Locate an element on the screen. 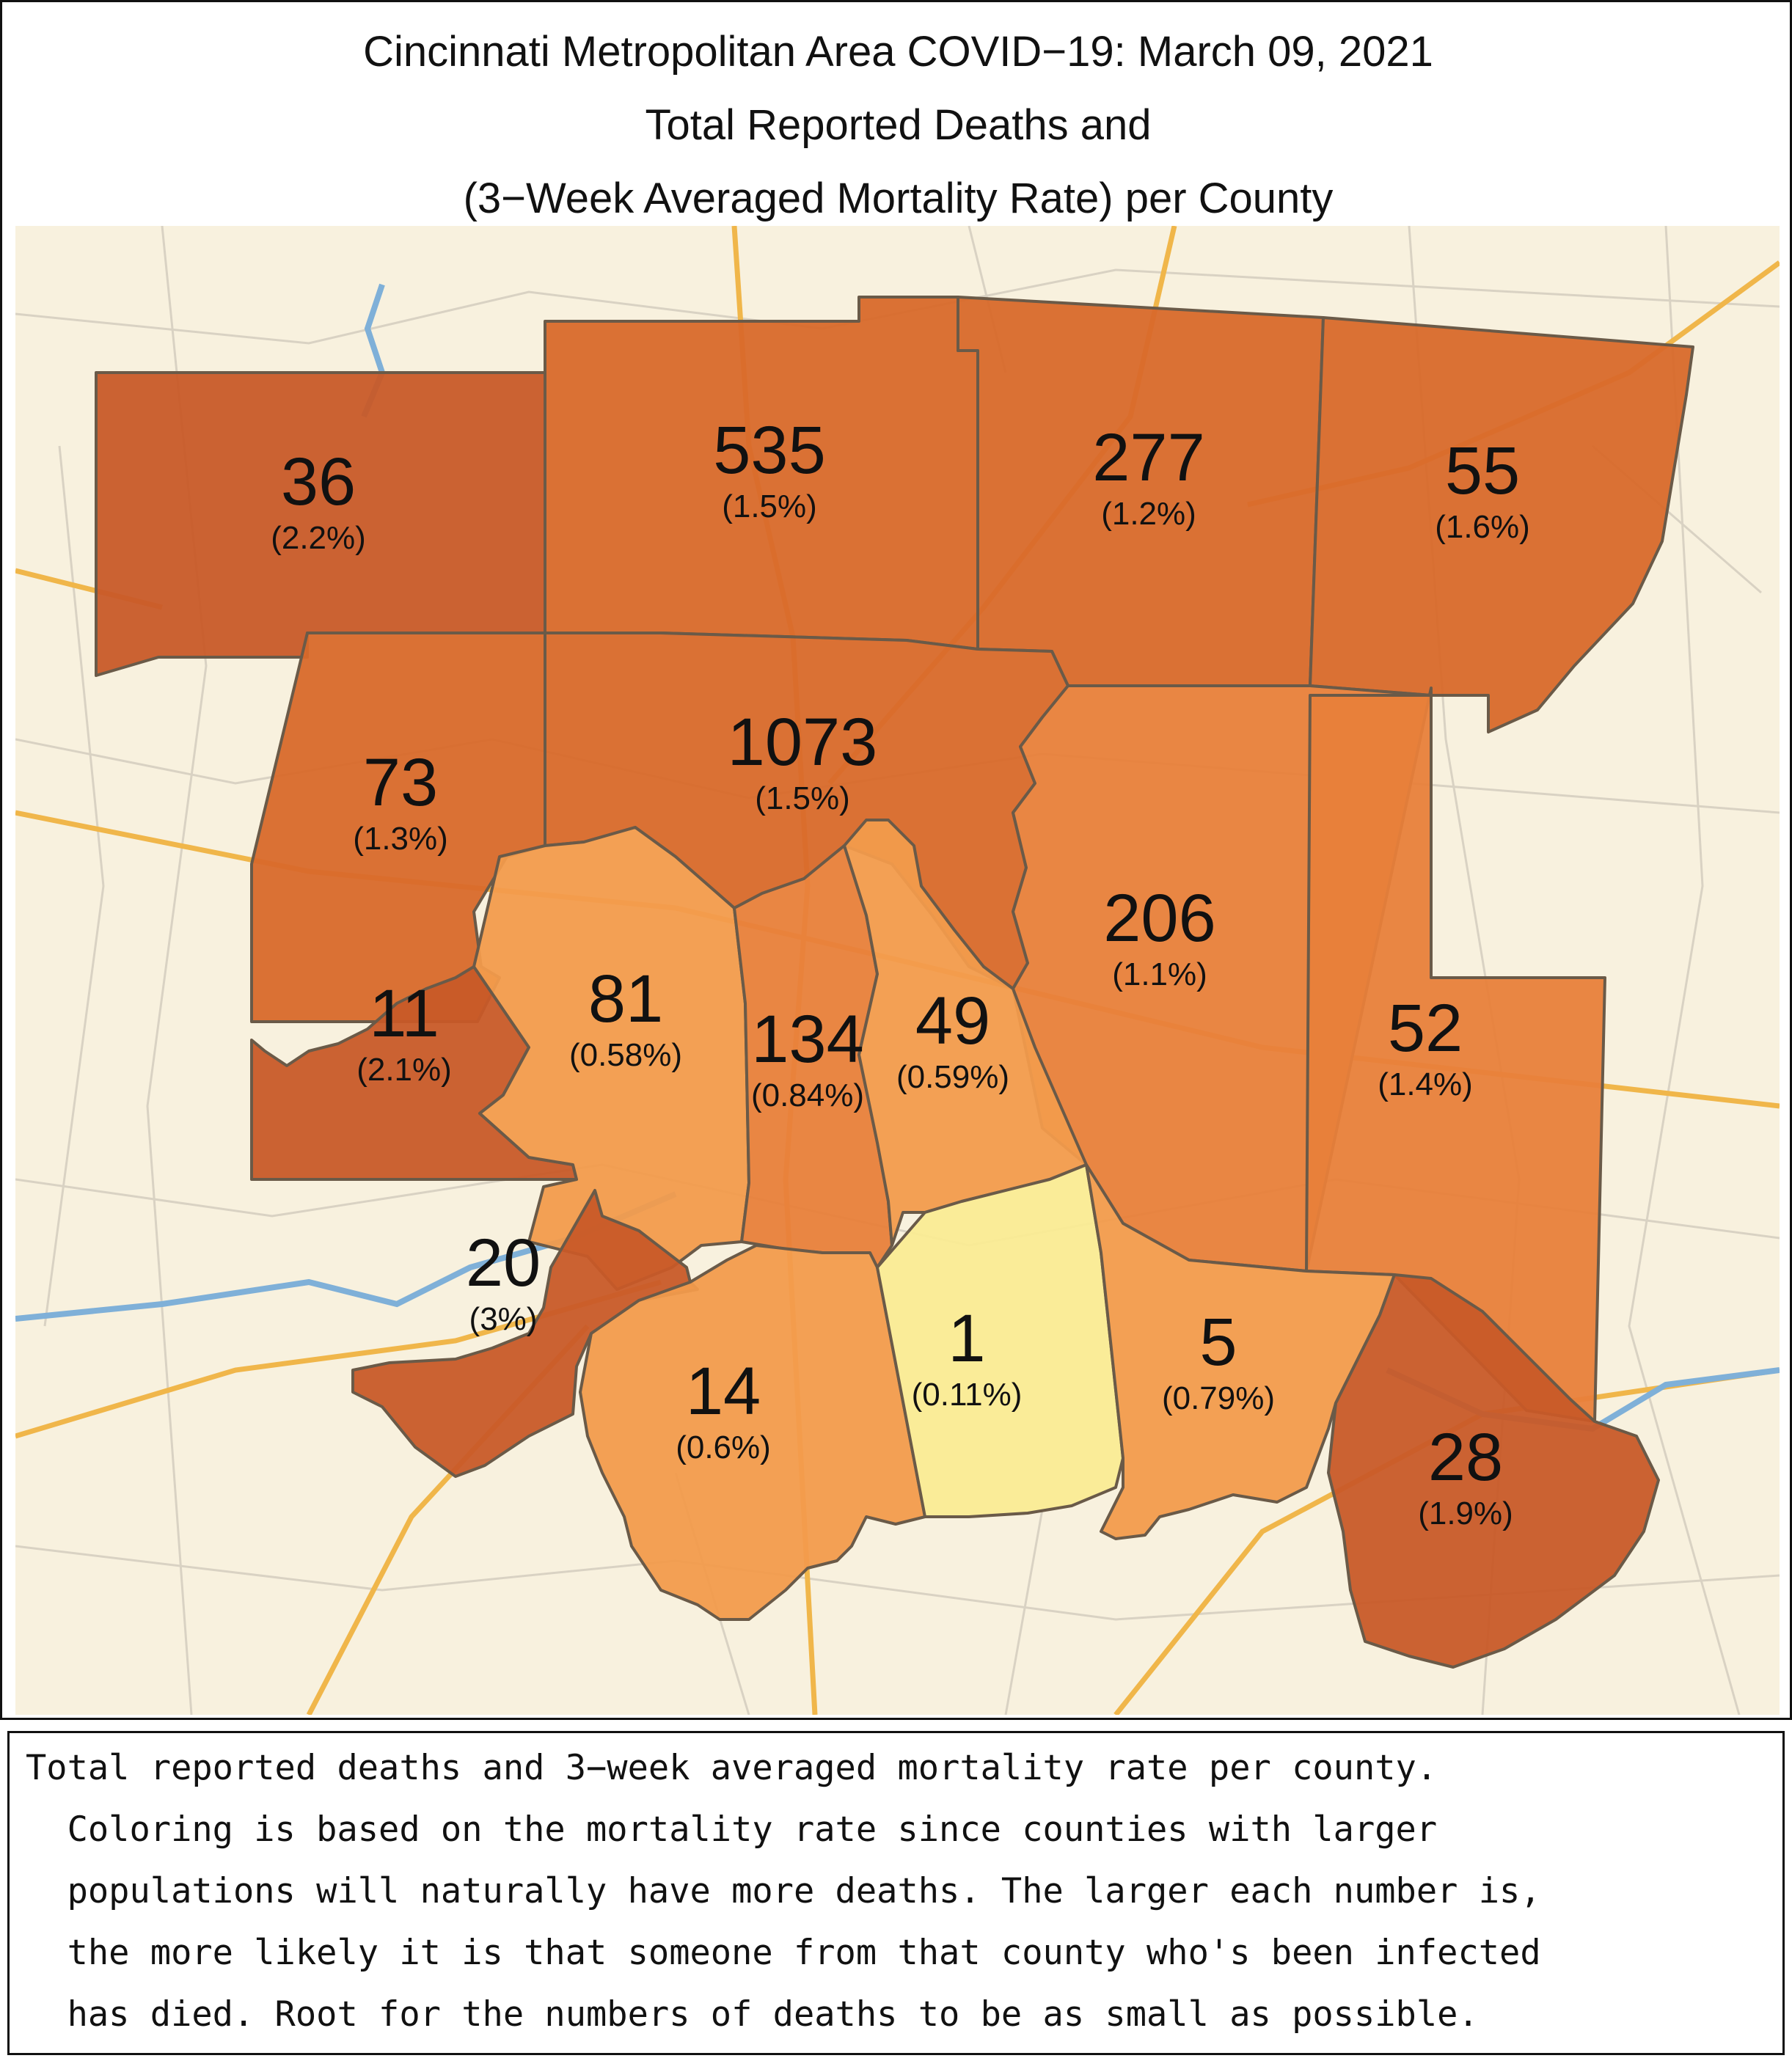 This screenshot has height=2061, width=1792. deaths-label-n2: 277 is located at coordinates (1148, 457).